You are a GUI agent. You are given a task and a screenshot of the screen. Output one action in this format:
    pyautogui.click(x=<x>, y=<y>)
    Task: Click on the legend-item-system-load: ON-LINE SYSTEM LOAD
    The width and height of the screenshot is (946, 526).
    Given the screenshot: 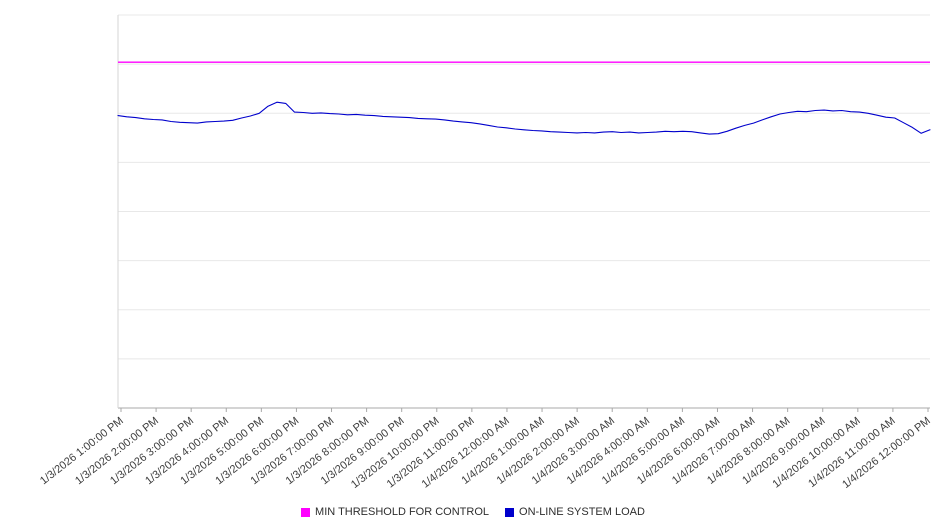 What is the action you would take?
    pyautogui.click(x=575, y=512)
    